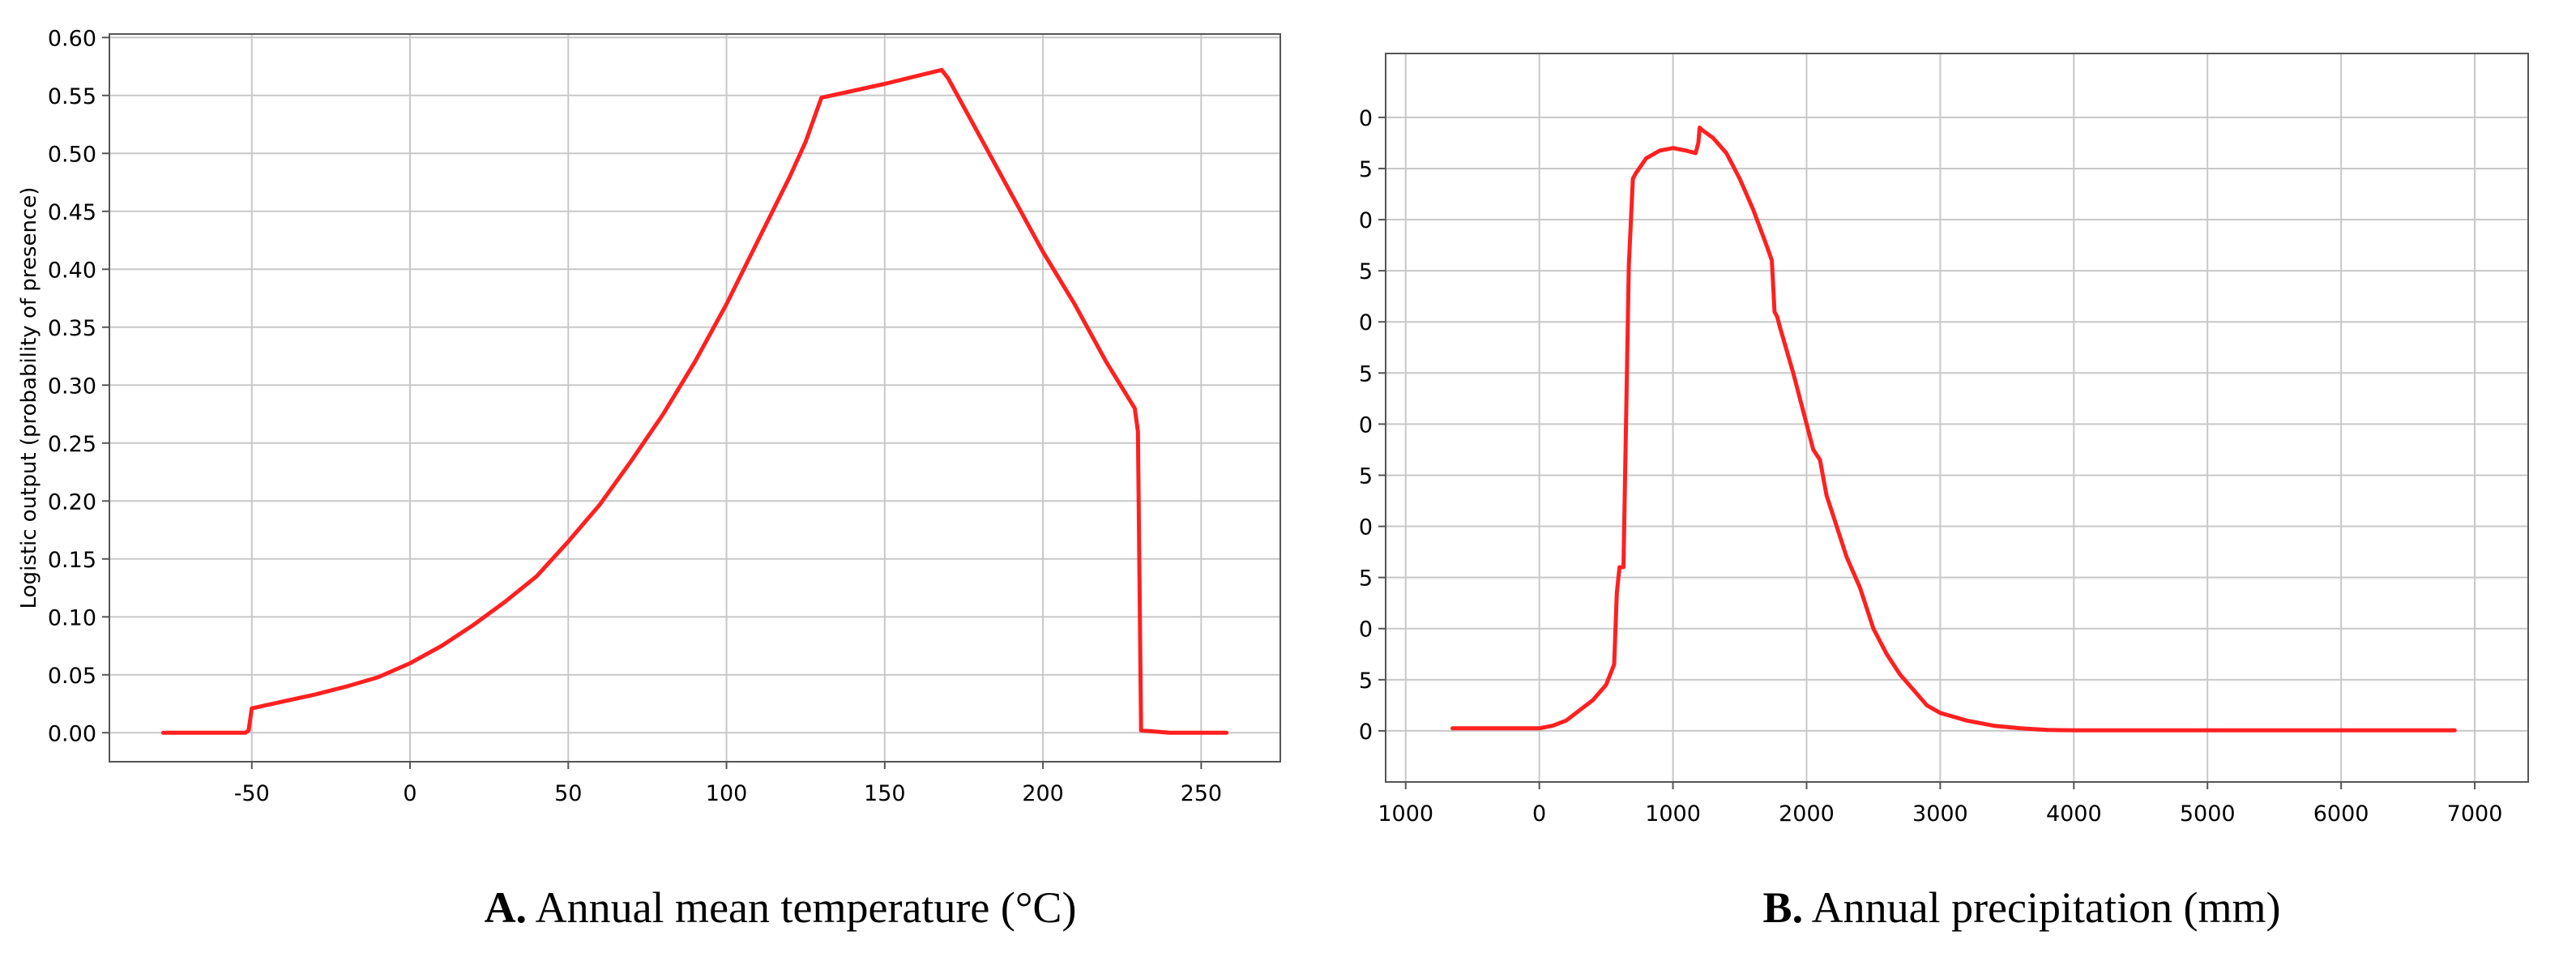  Describe the element at coordinates (72, 677) in the screenshot. I see `chart-a-y-tick-label: 0.05` at that location.